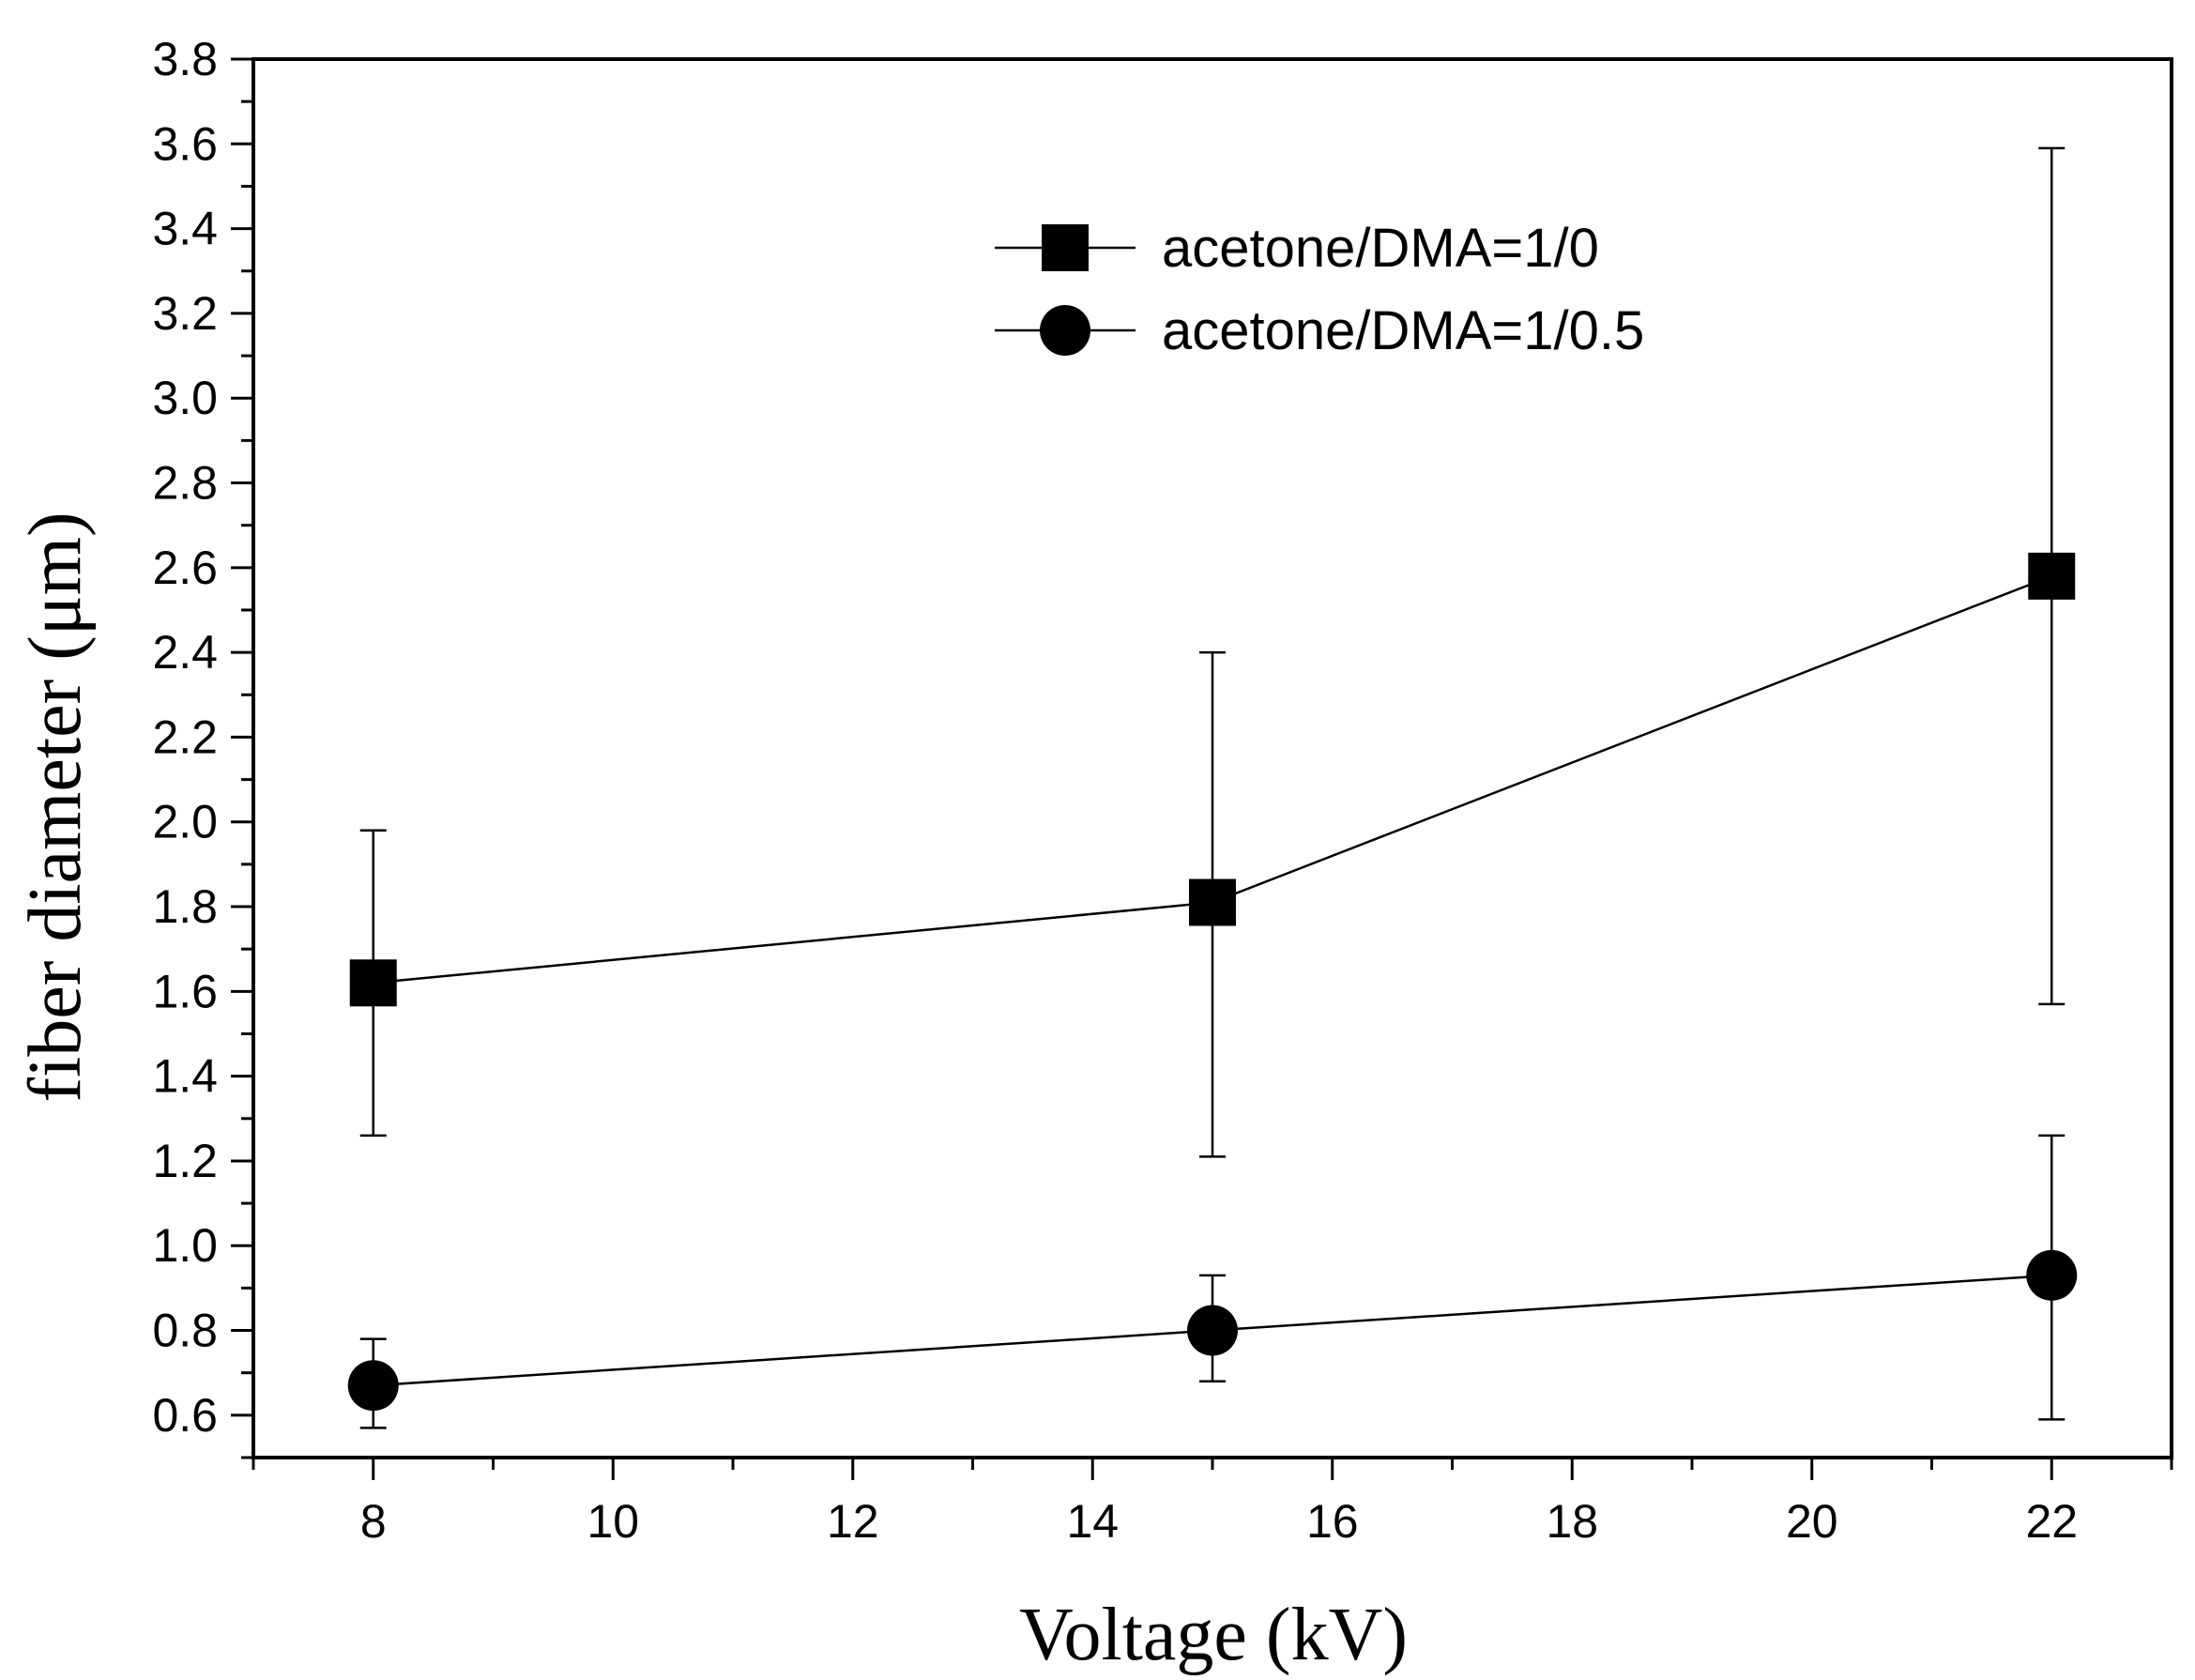 The image size is (2195, 1680). I want to click on y-tick-label: 1.0, so click(185, 1245).